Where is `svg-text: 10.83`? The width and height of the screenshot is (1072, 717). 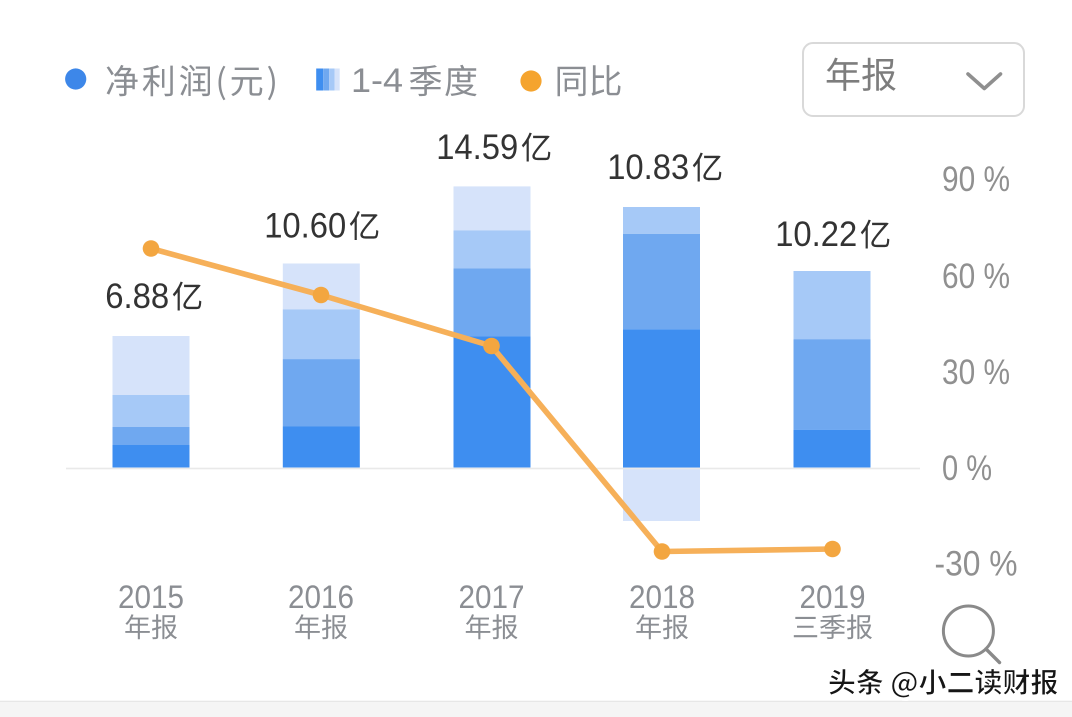 svg-text: 10.83 is located at coordinates (648, 167).